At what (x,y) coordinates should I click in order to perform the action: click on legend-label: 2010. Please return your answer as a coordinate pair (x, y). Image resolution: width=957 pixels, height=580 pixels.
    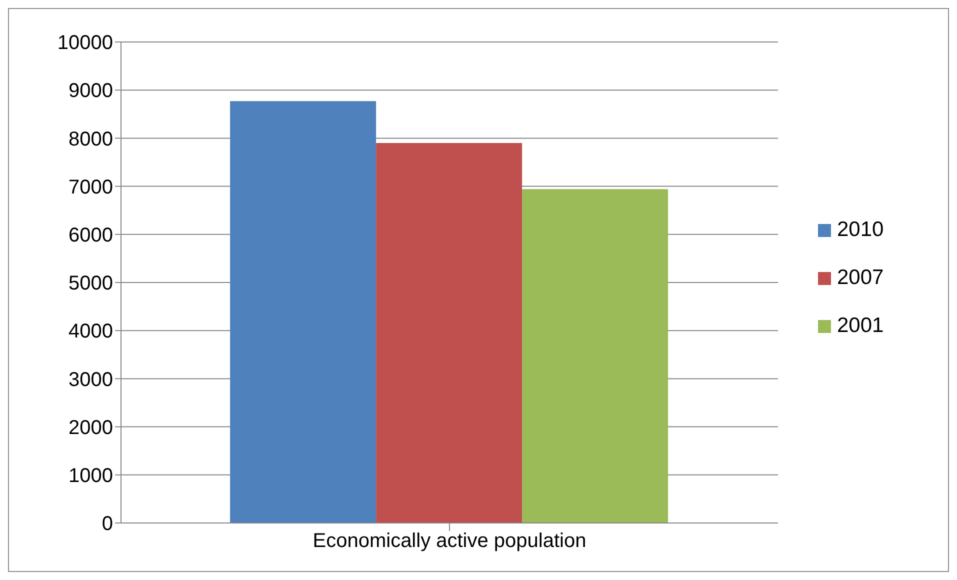
    Looking at the image, I should click on (860, 230).